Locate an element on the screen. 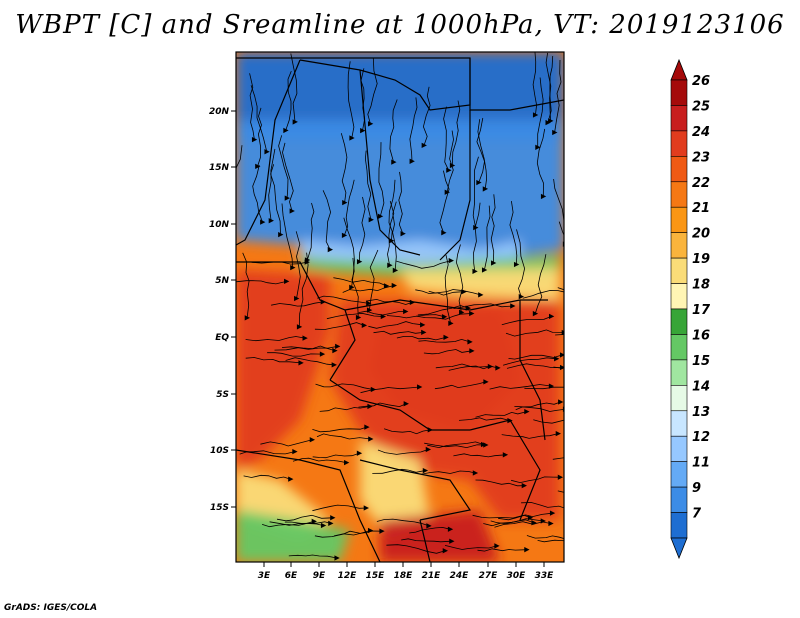  colorbar-bottom-arrow is located at coordinates (679, 548).